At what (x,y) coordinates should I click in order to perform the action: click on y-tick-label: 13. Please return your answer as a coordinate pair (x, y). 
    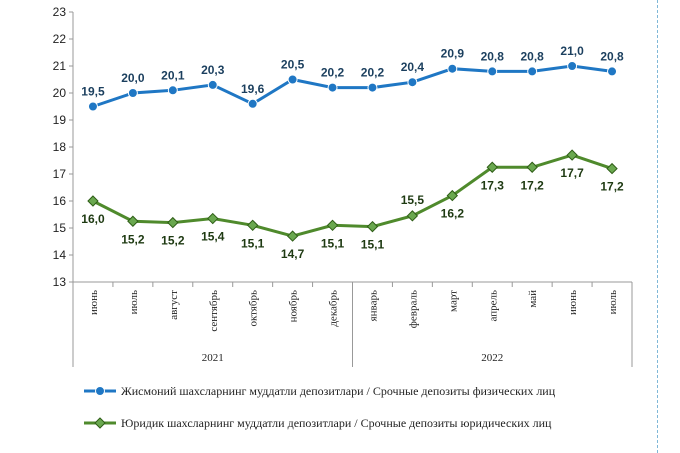
    Looking at the image, I should click on (60, 282).